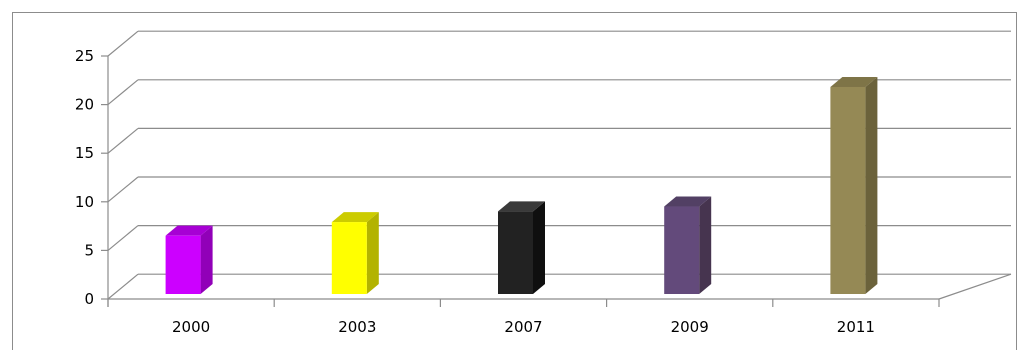 Image resolution: width=1029 pixels, height=351 pixels. What do you see at coordinates (84, 153) in the screenshot?
I see `y-tick-label: 15` at bounding box center [84, 153].